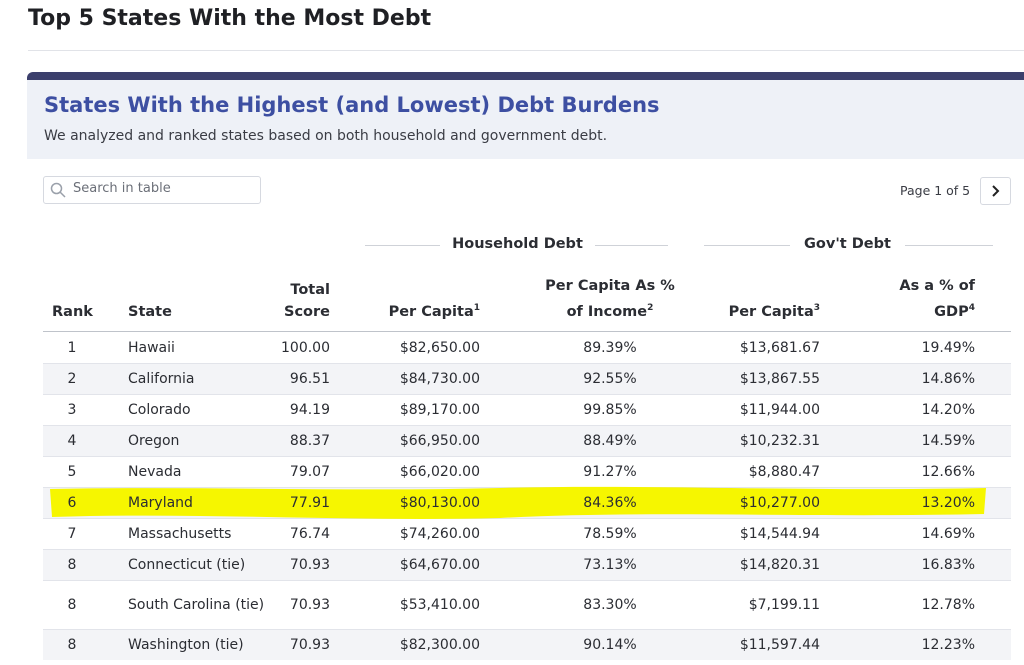 This screenshot has width=1024, height=665. Describe the element at coordinates (159, 409) in the screenshot. I see `table-cell: Colorado` at that location.